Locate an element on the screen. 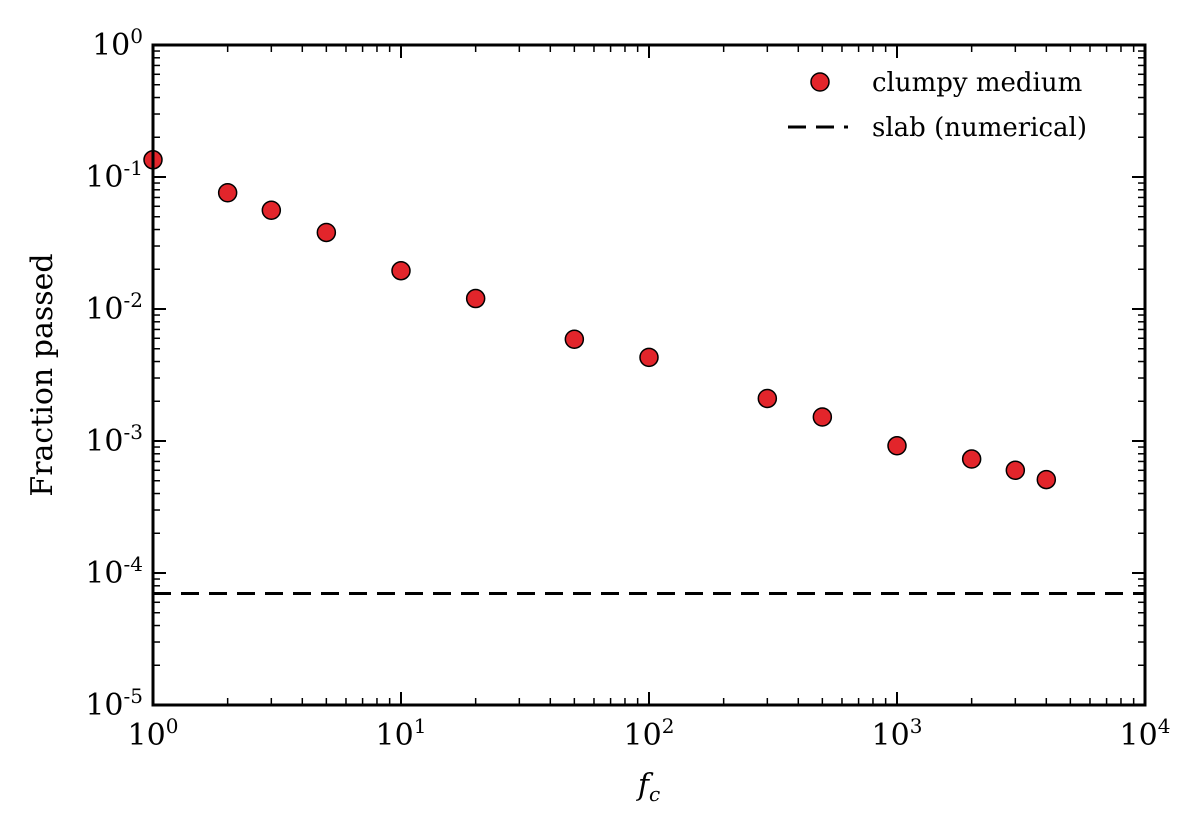 This screenshot has height=826, width=1200. x-tick-label: 10⁴ is located at coordinates (1145, 733).